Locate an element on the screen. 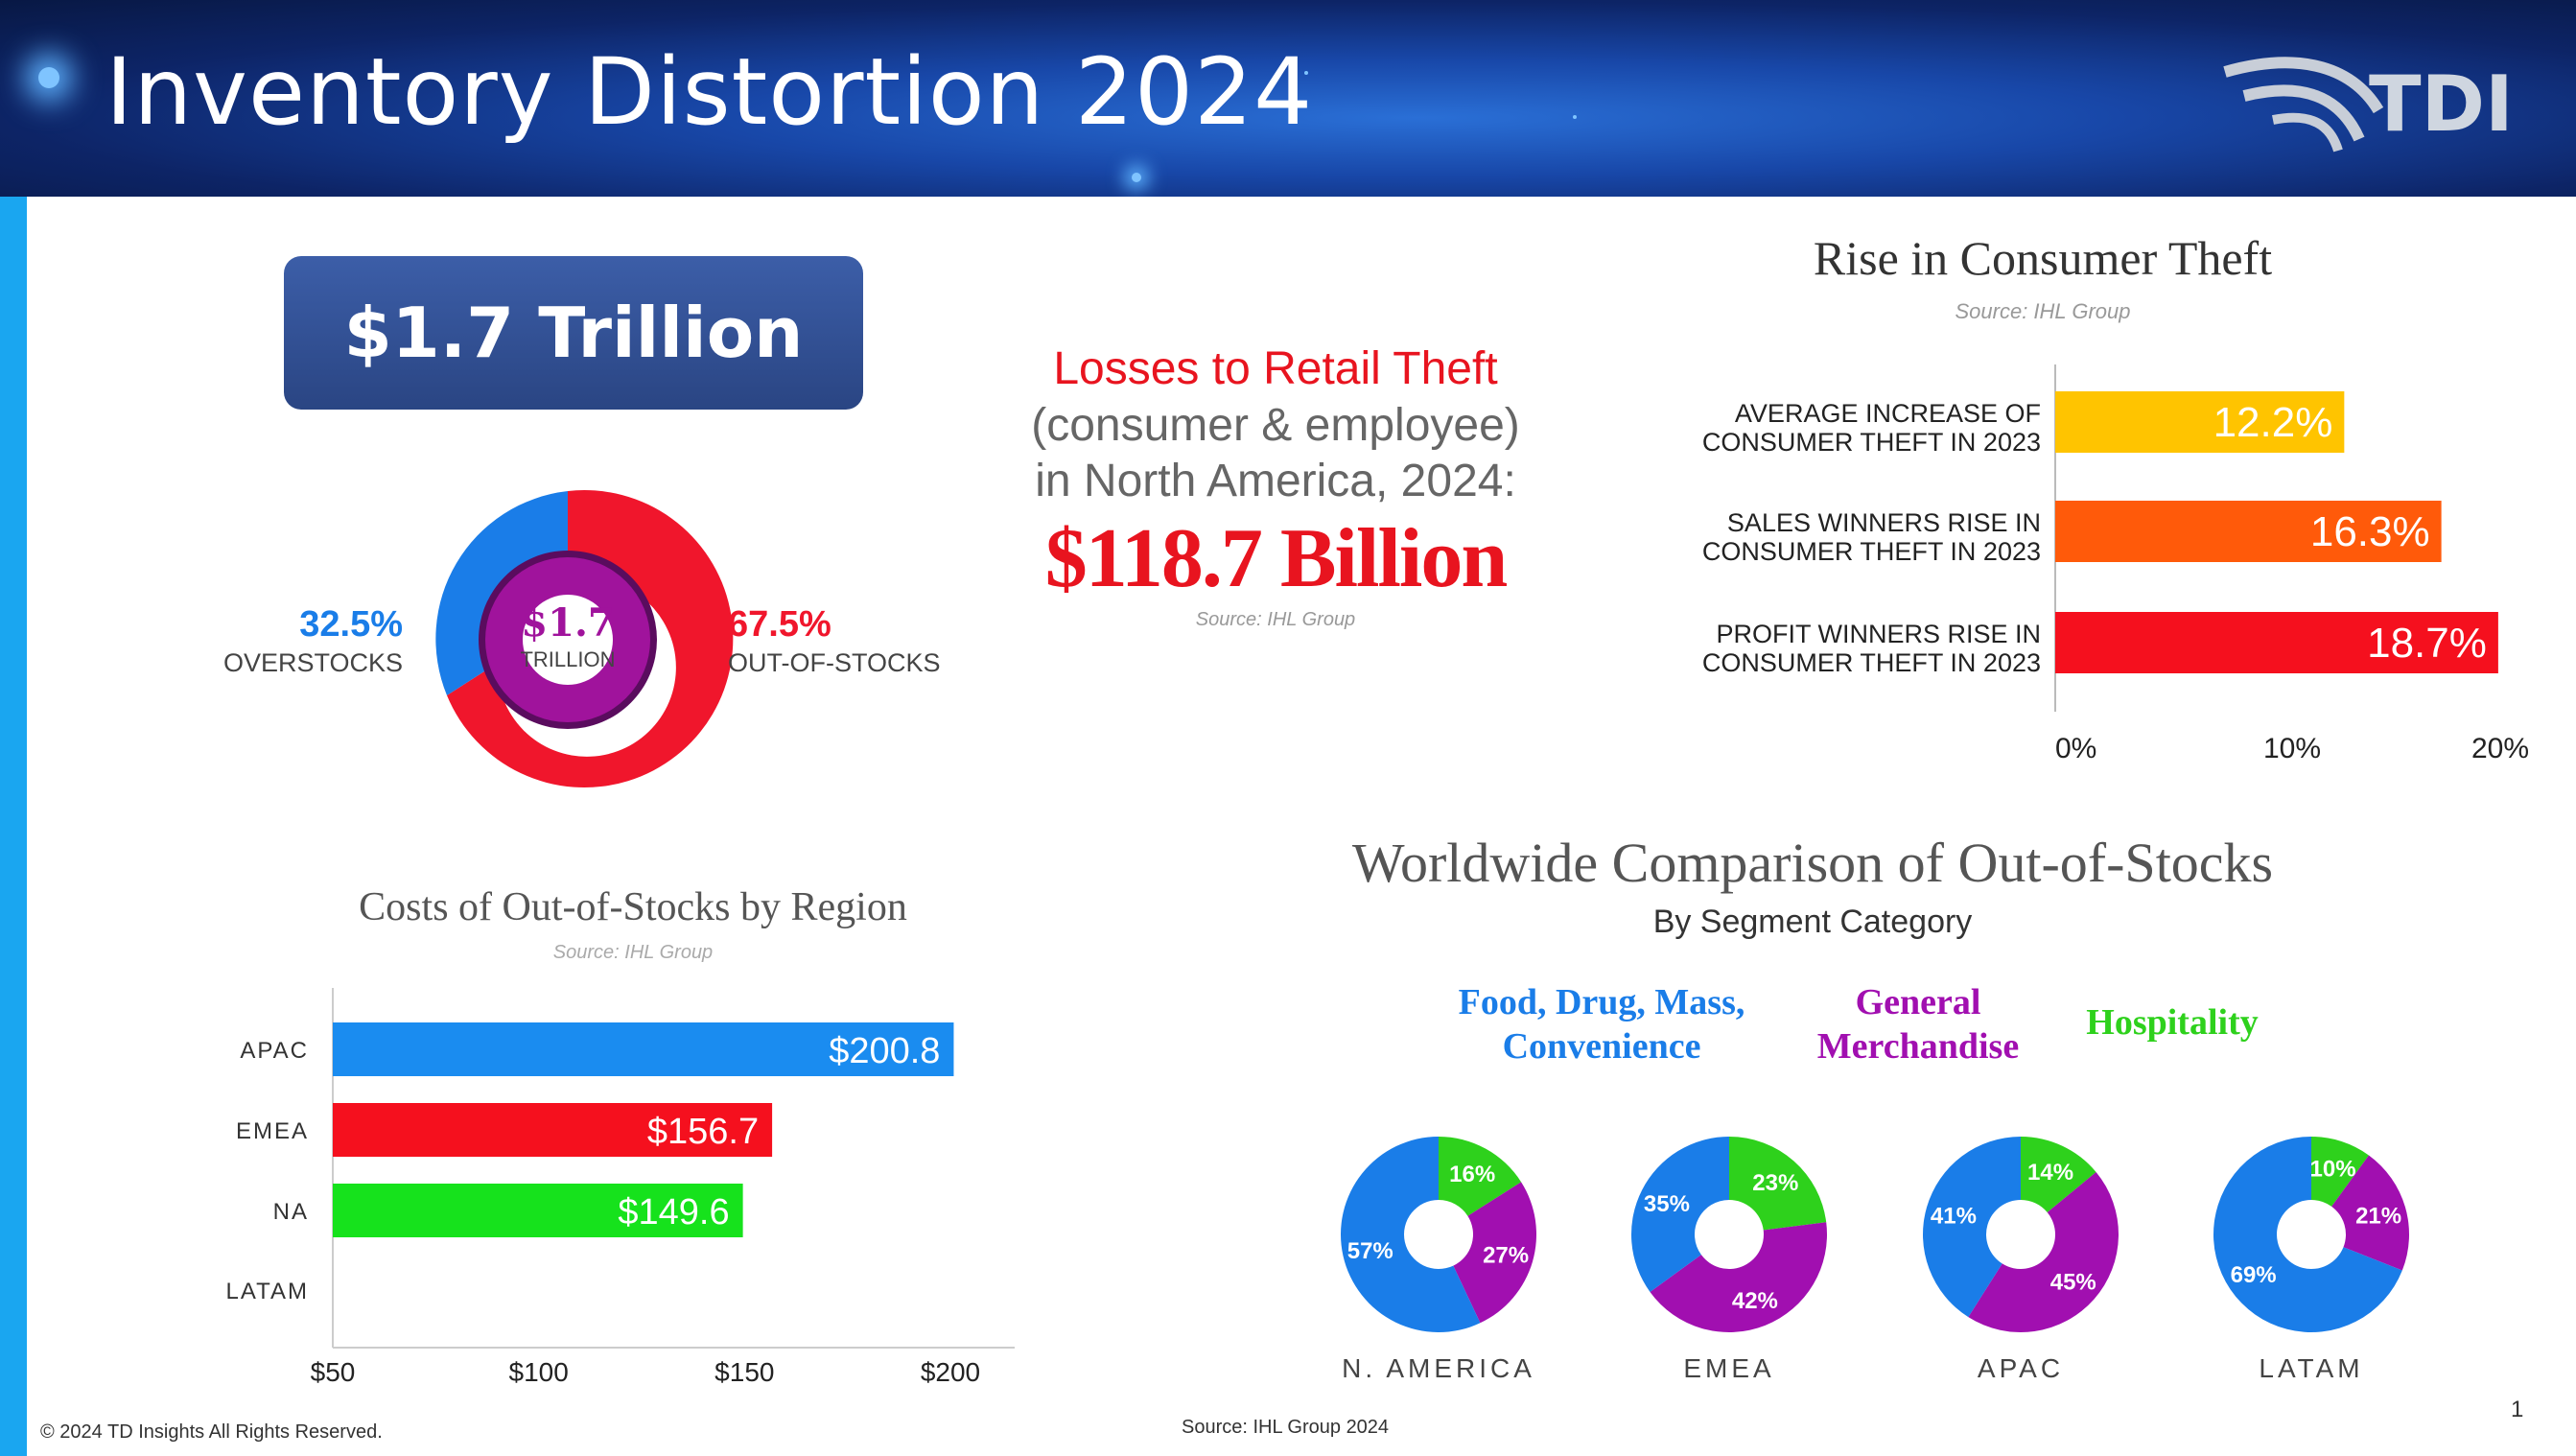  pie-slice-label: 27% is located at coordinates (1506, 1255).